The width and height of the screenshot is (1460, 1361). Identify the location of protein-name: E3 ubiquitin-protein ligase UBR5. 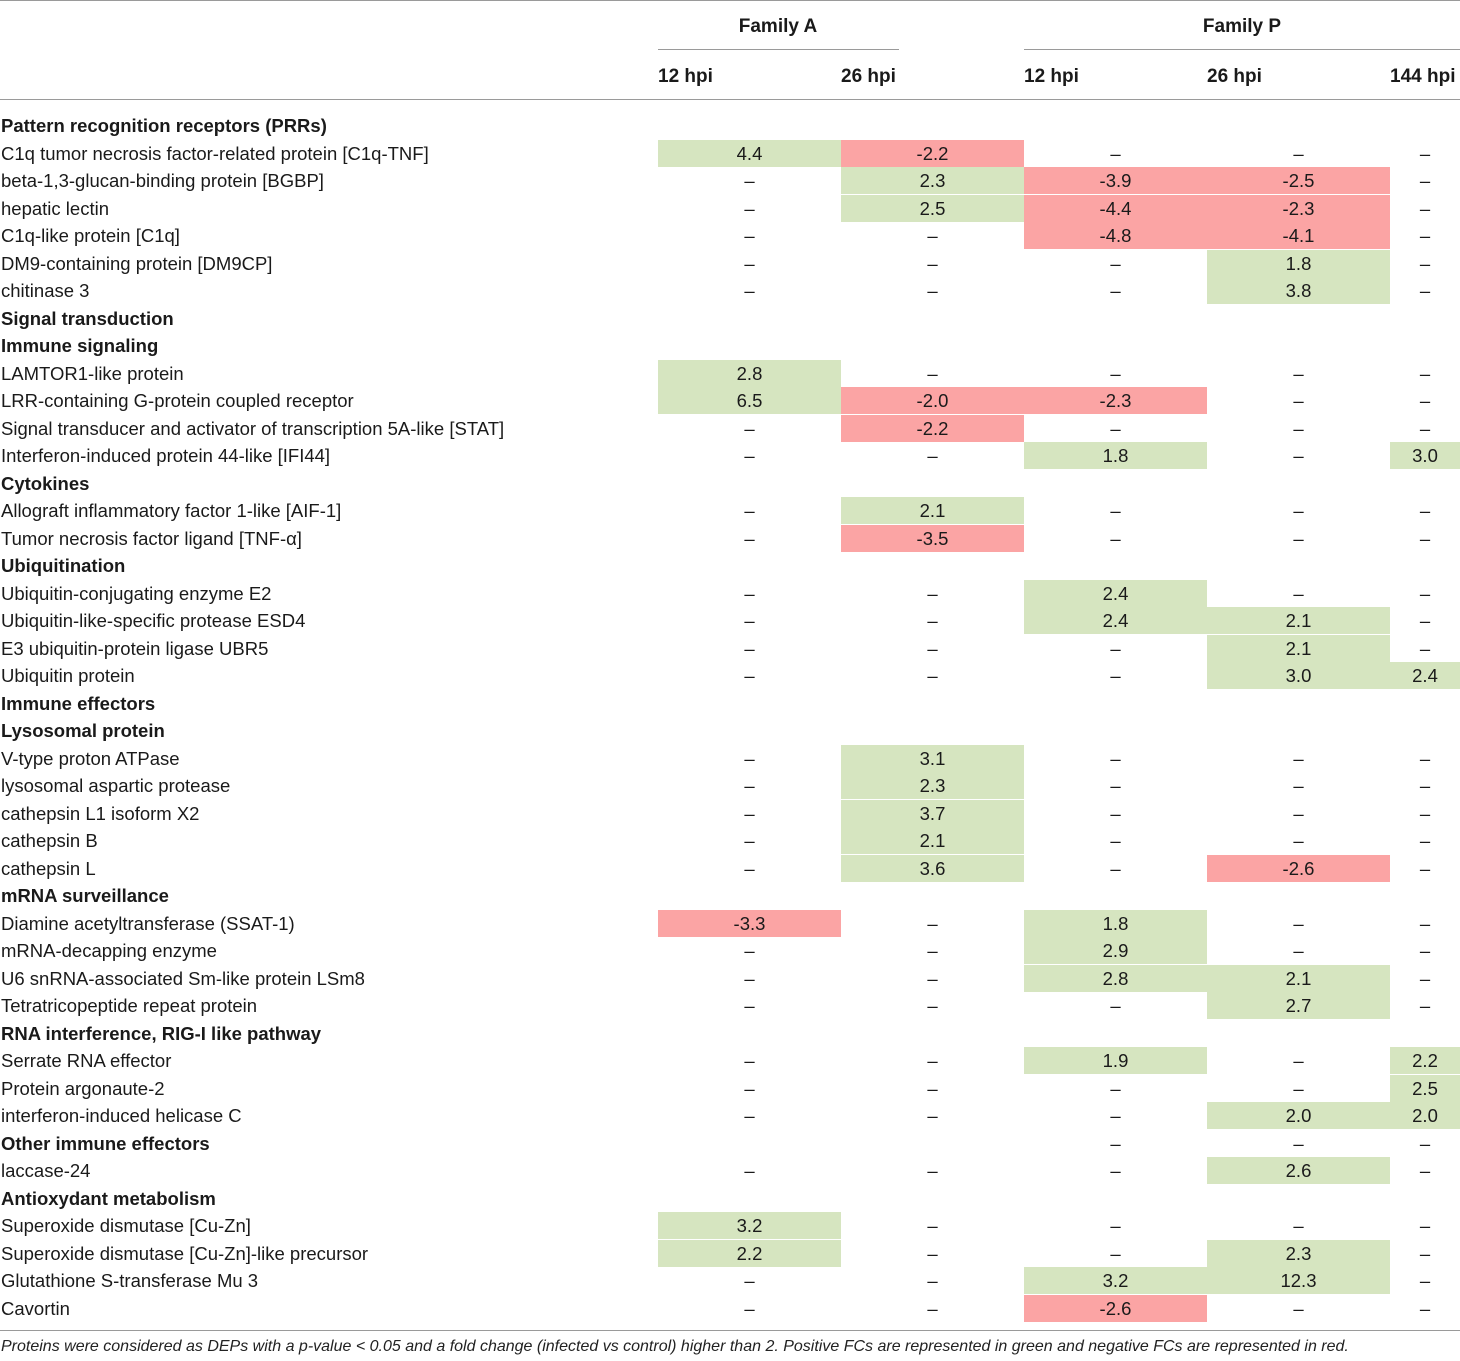
(135, 648).